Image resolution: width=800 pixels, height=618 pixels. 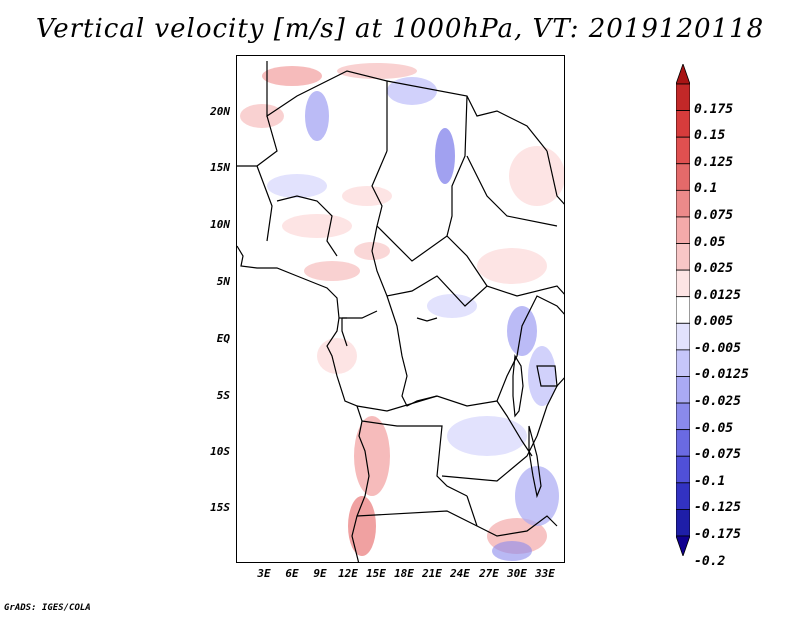 What do you see at coordinates (721, 375) in the screenshot?
I see `colorbar-label: -0.0125` at bounding box center [721, 375].